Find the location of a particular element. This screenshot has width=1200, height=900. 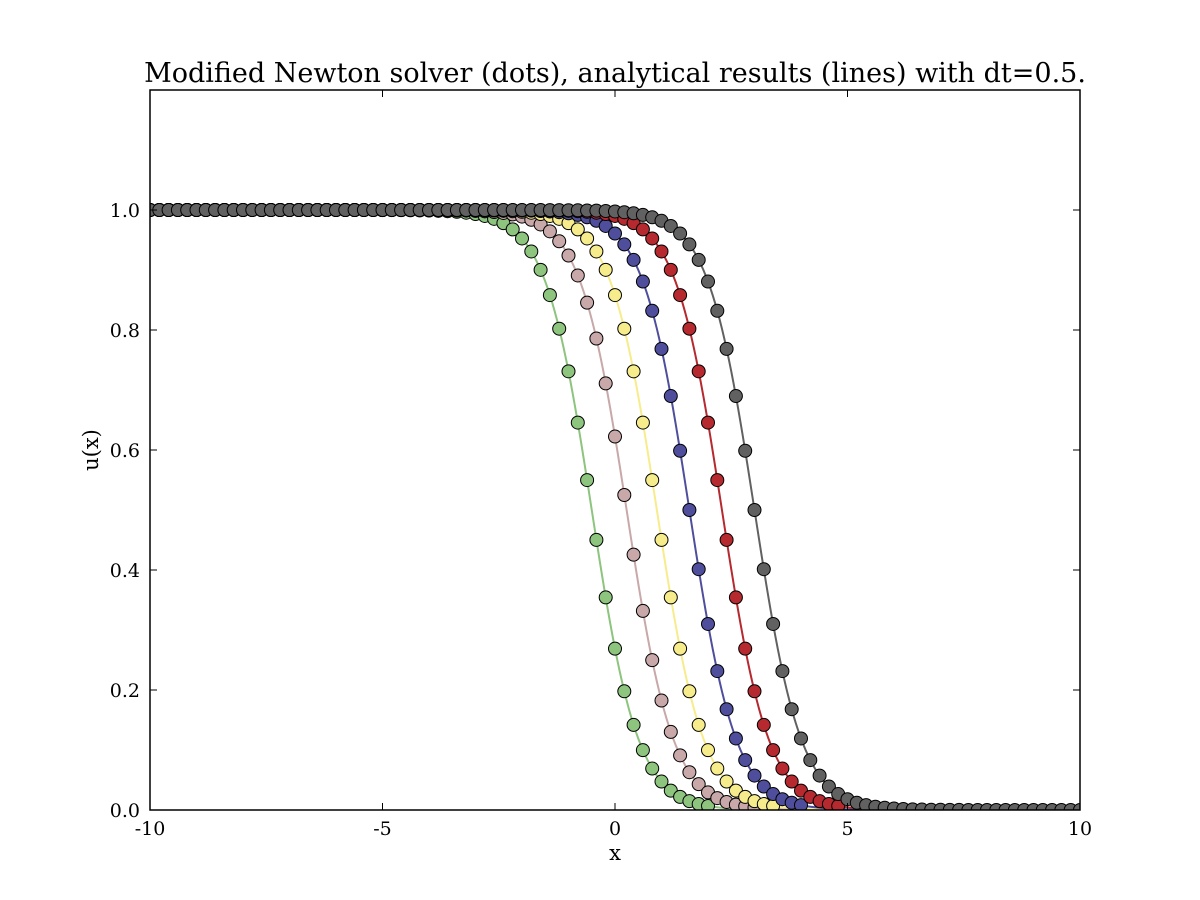

y-tick-label: 1.0 is located at coordinates (125, 211).